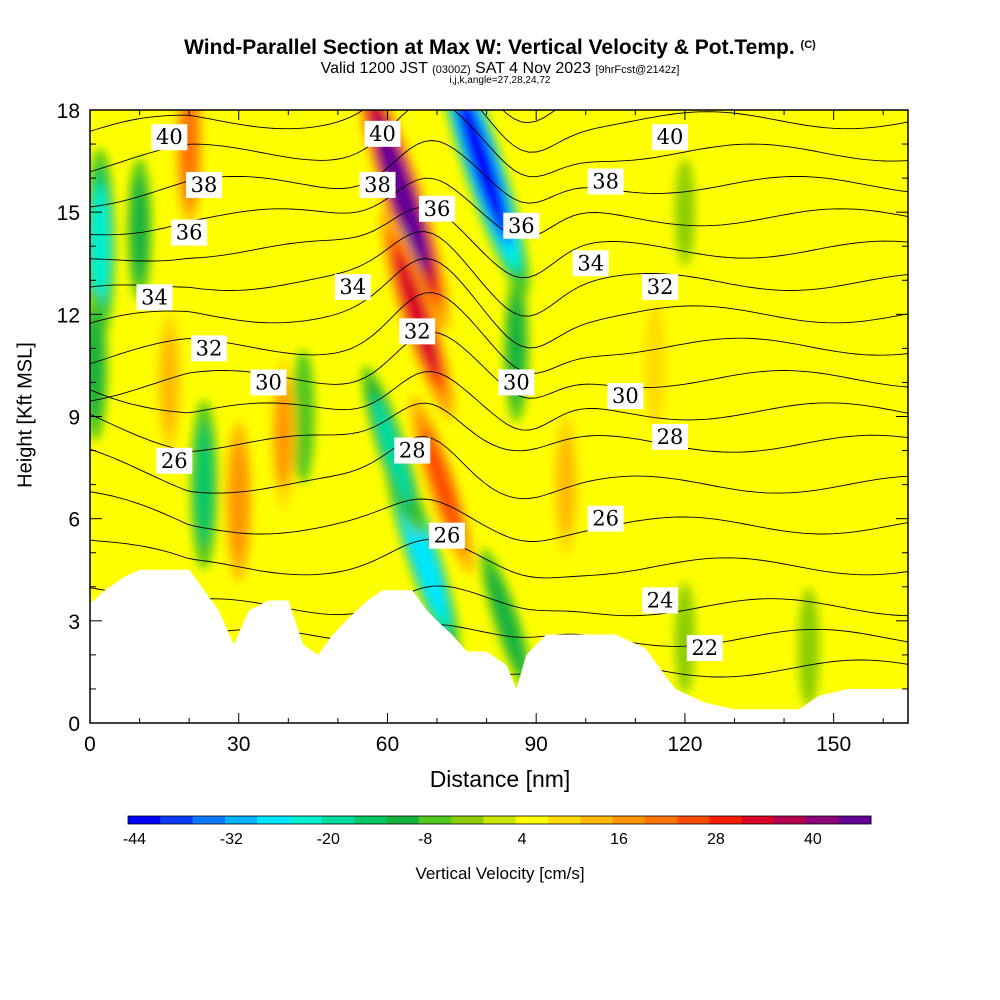 The width and height of the screenshot is (1000, 1000). What do you see at coordinates (74, 724) in the screenshot?
I see `y-tick-label: 0` at bounding box center [74, 724].